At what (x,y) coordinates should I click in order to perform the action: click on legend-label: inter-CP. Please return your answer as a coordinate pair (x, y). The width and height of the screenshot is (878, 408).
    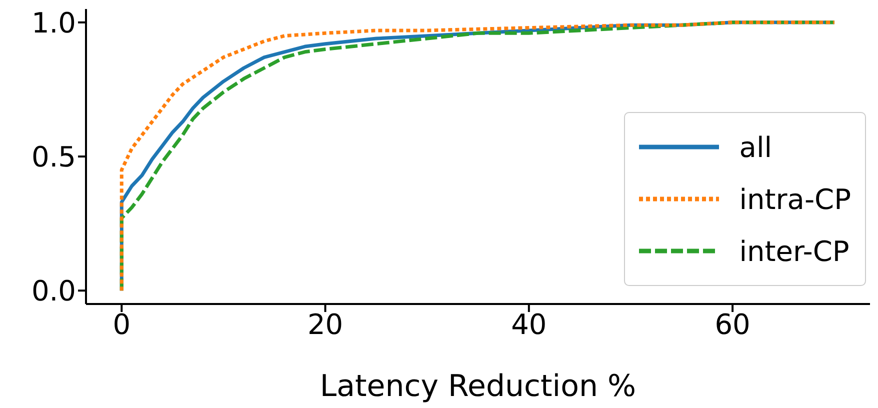
    Looking at the image, I should click on (794, 251).